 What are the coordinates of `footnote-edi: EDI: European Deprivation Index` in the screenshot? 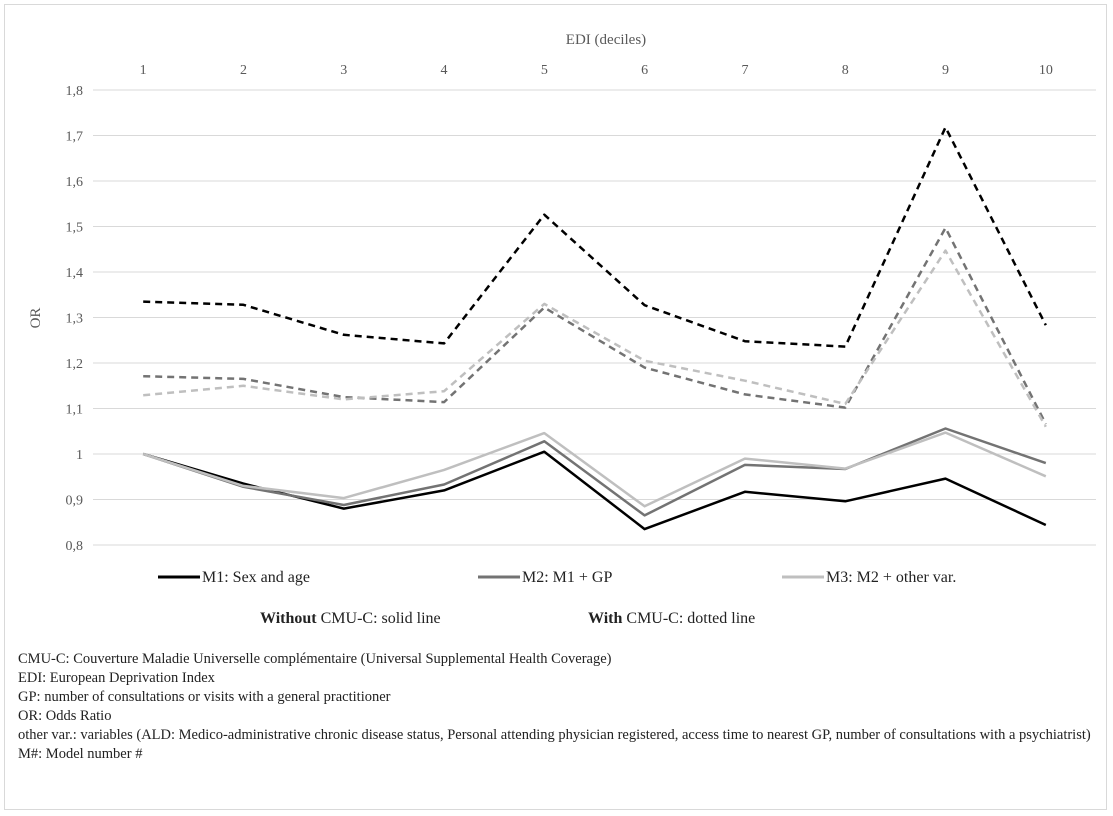 It's located at (116, 678).